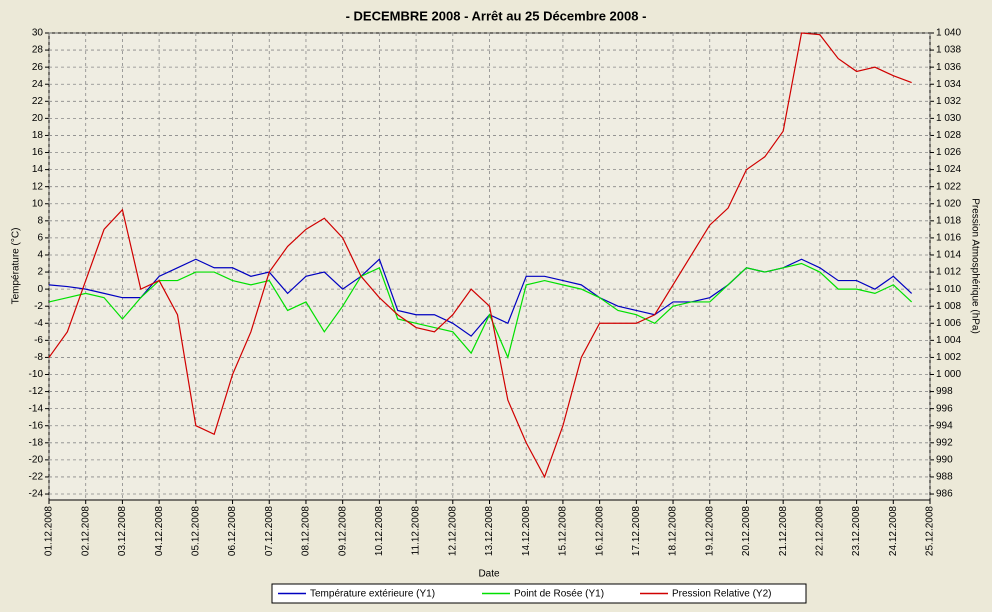 This screenshot has width=992, height=612. What do you see at coordinates (930, 531) in the screenshot?
I see `x-tick-label: 25.12.2008` at bounding box center [930, 531].